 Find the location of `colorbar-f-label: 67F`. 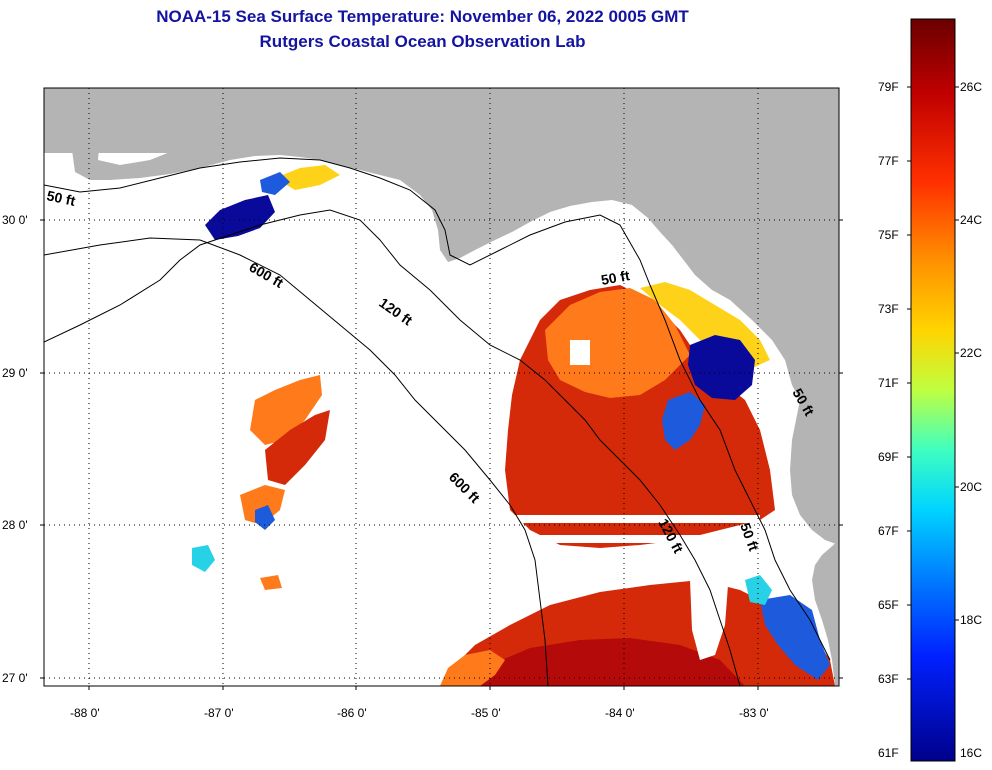

colorbar-f-label: 67F is located at coordinates (888, 531).